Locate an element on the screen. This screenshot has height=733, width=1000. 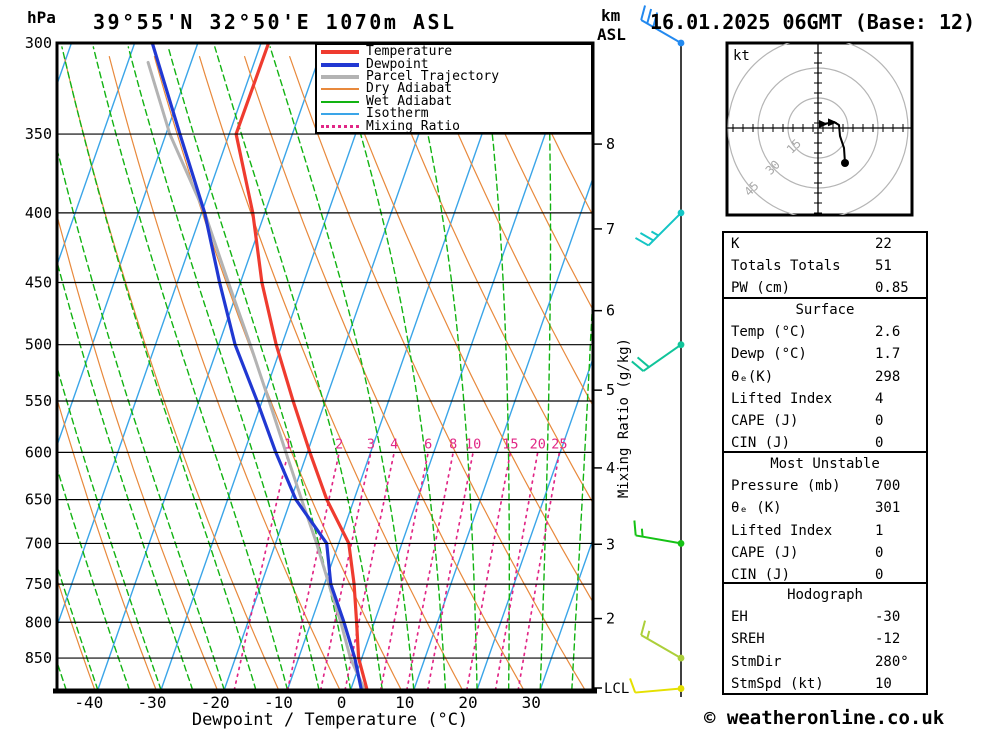
legend-item-label: Isotherm is located at coordinates (397, 114).